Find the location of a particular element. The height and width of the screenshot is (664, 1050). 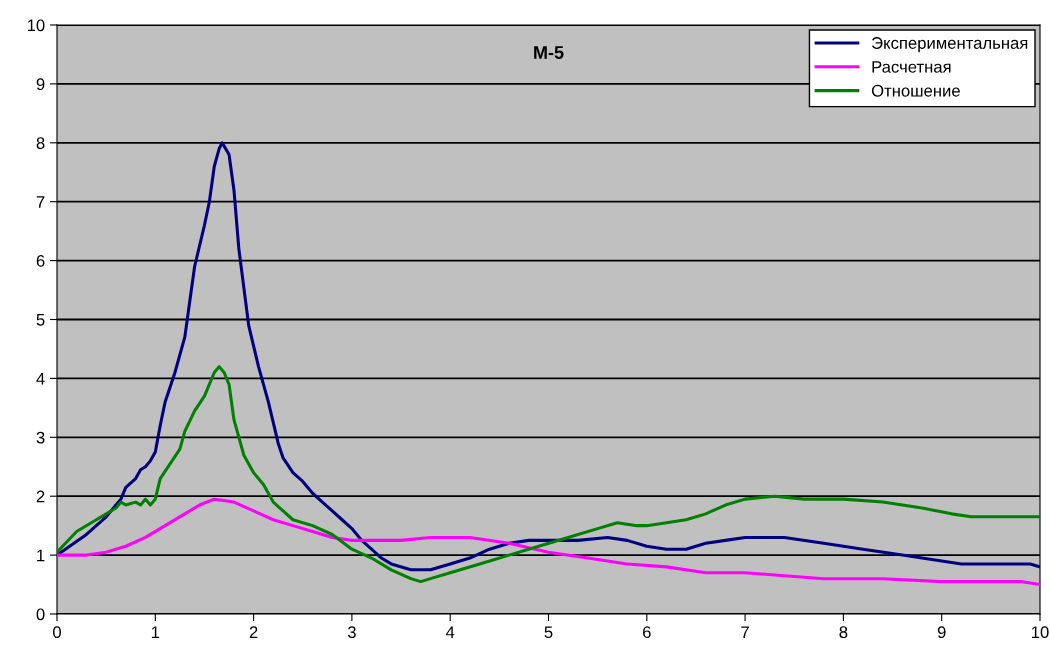

x-tick-label: 4 is located at coordinates (450, 632).